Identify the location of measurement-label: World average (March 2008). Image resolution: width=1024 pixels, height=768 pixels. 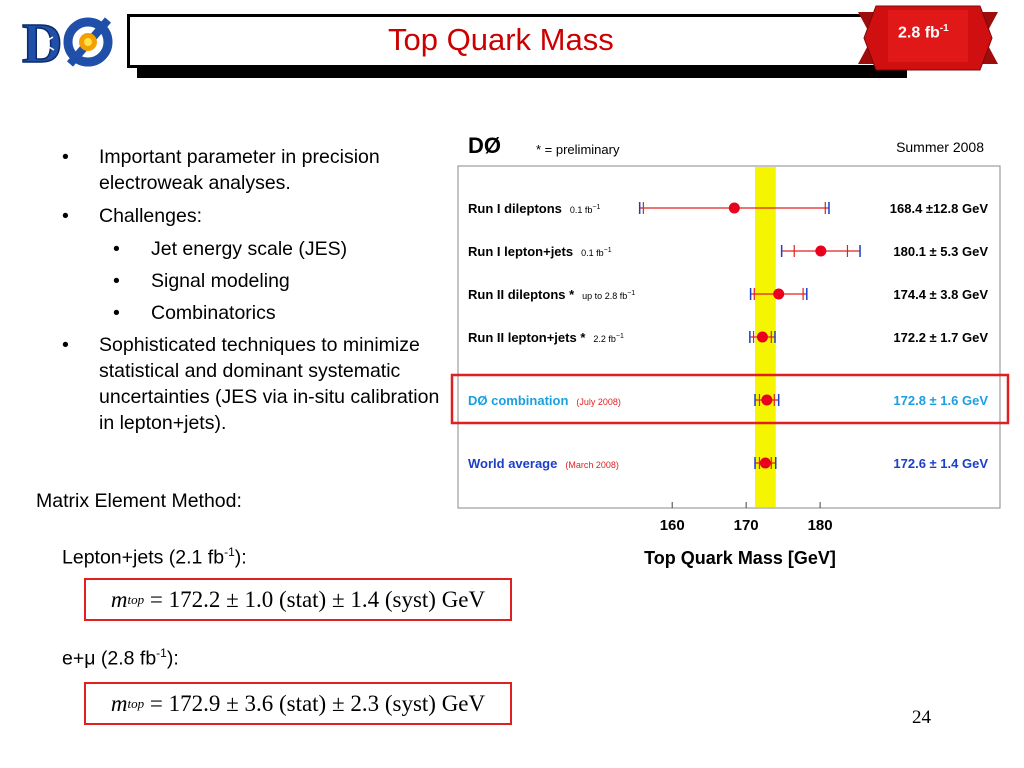
(543, 463).